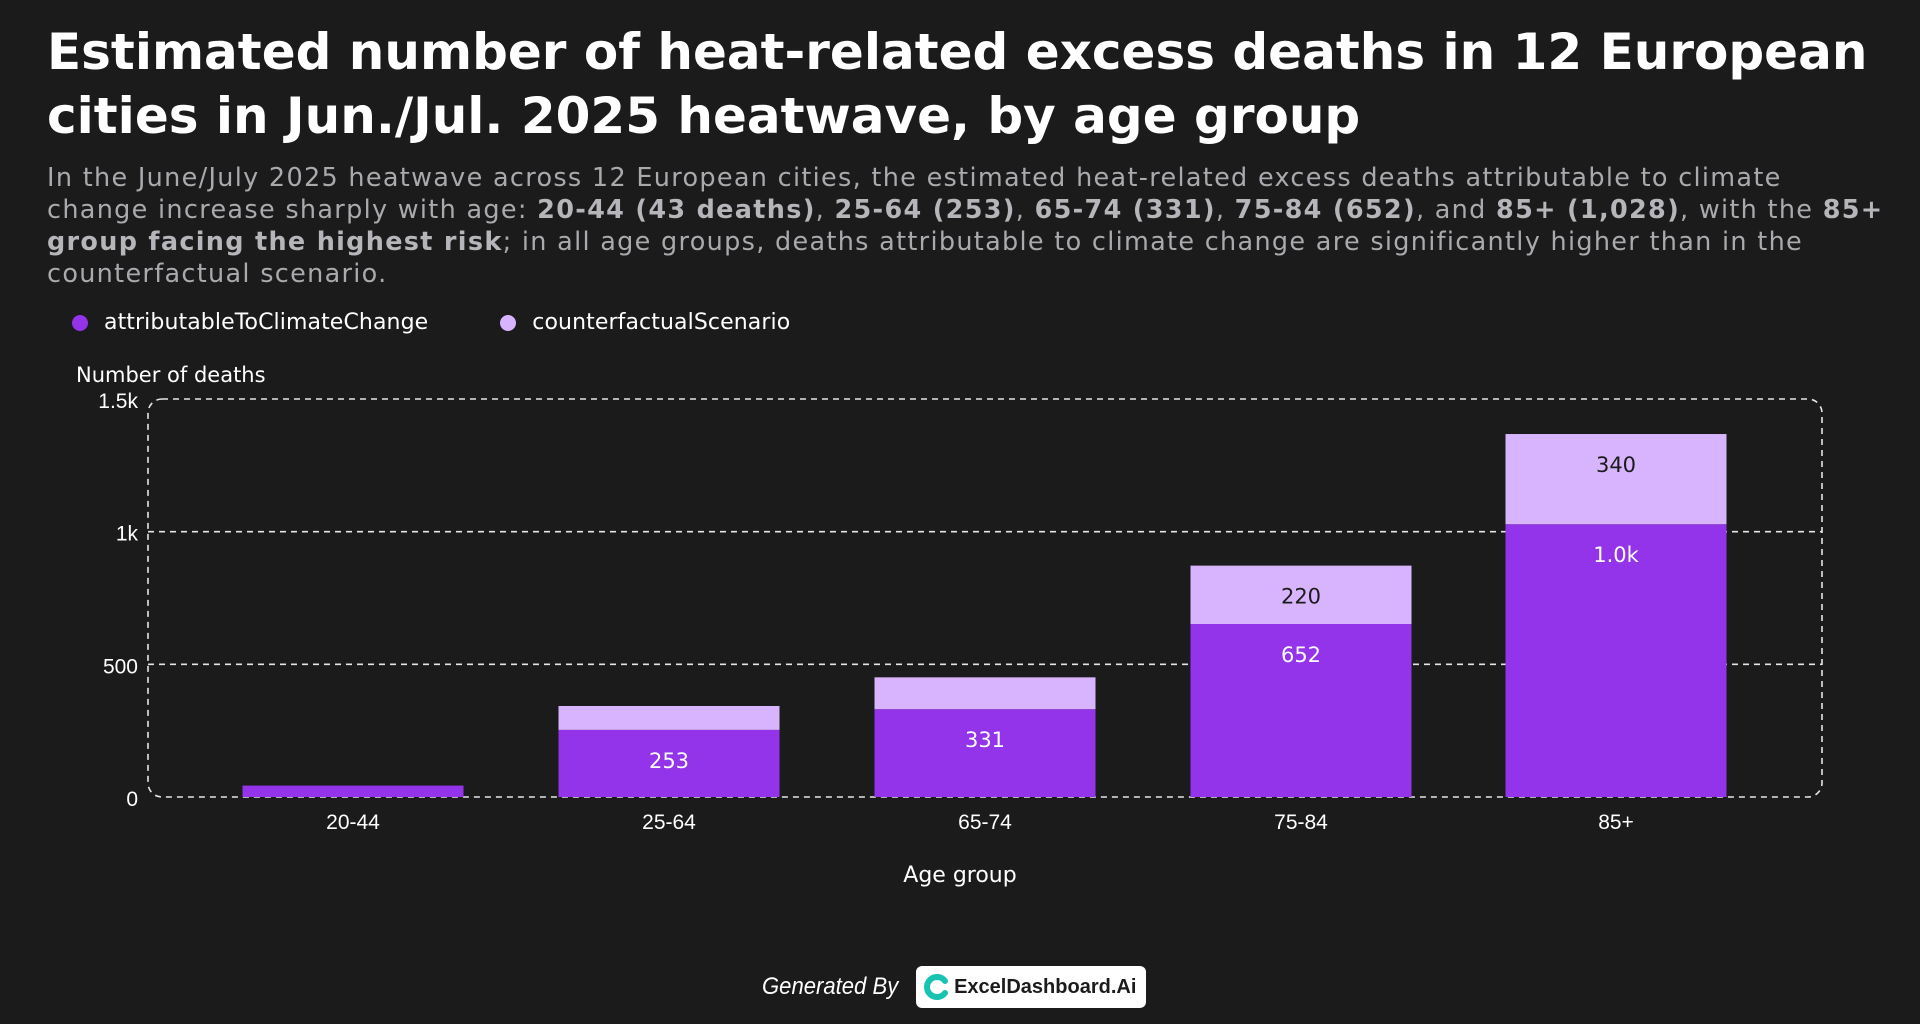 This screenshot has height=1024, width=1920. What do you see at coordinates (353, 822) in the screenshot?
I see `x-tick-label: 20-44` at bounding box center [353, 822].